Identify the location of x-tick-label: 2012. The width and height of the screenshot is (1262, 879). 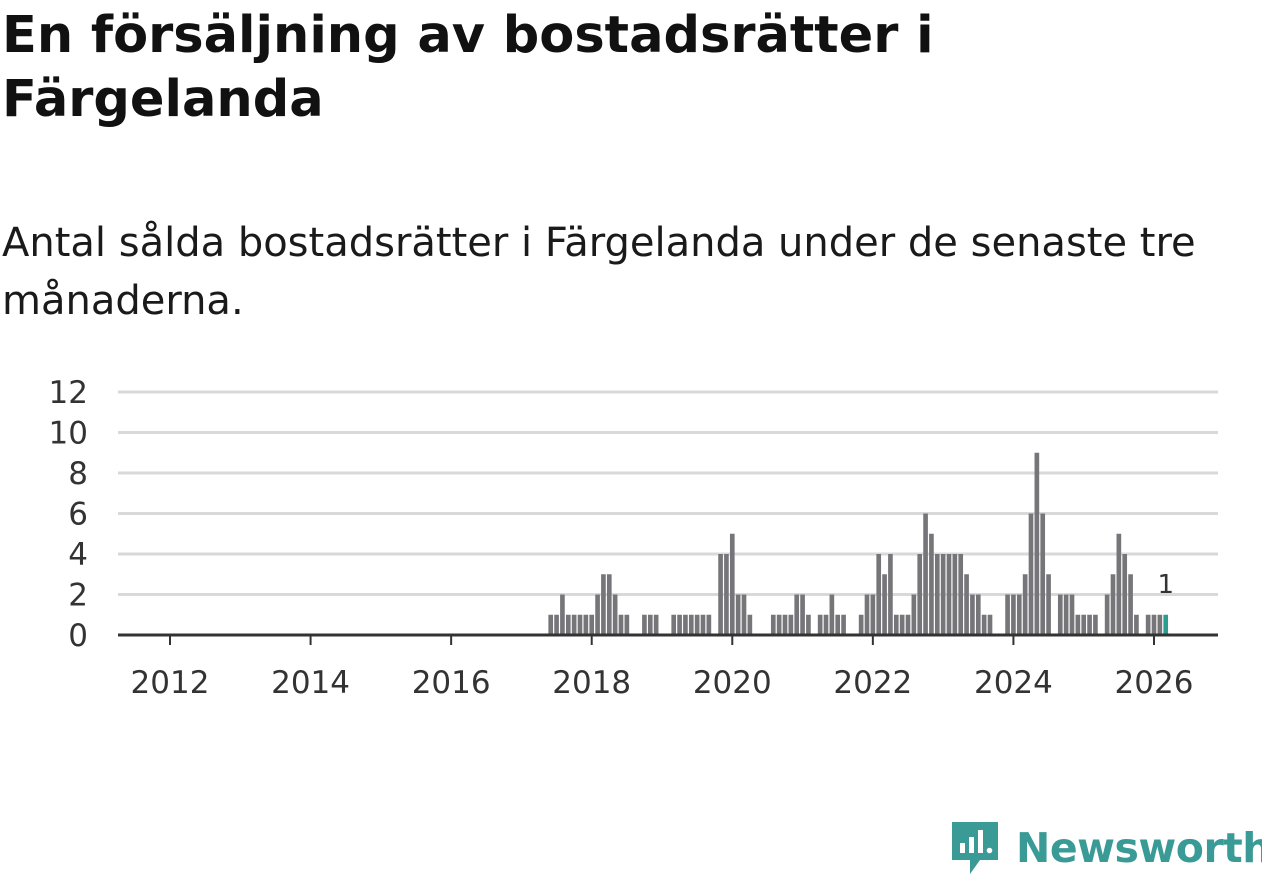
(170, 683).